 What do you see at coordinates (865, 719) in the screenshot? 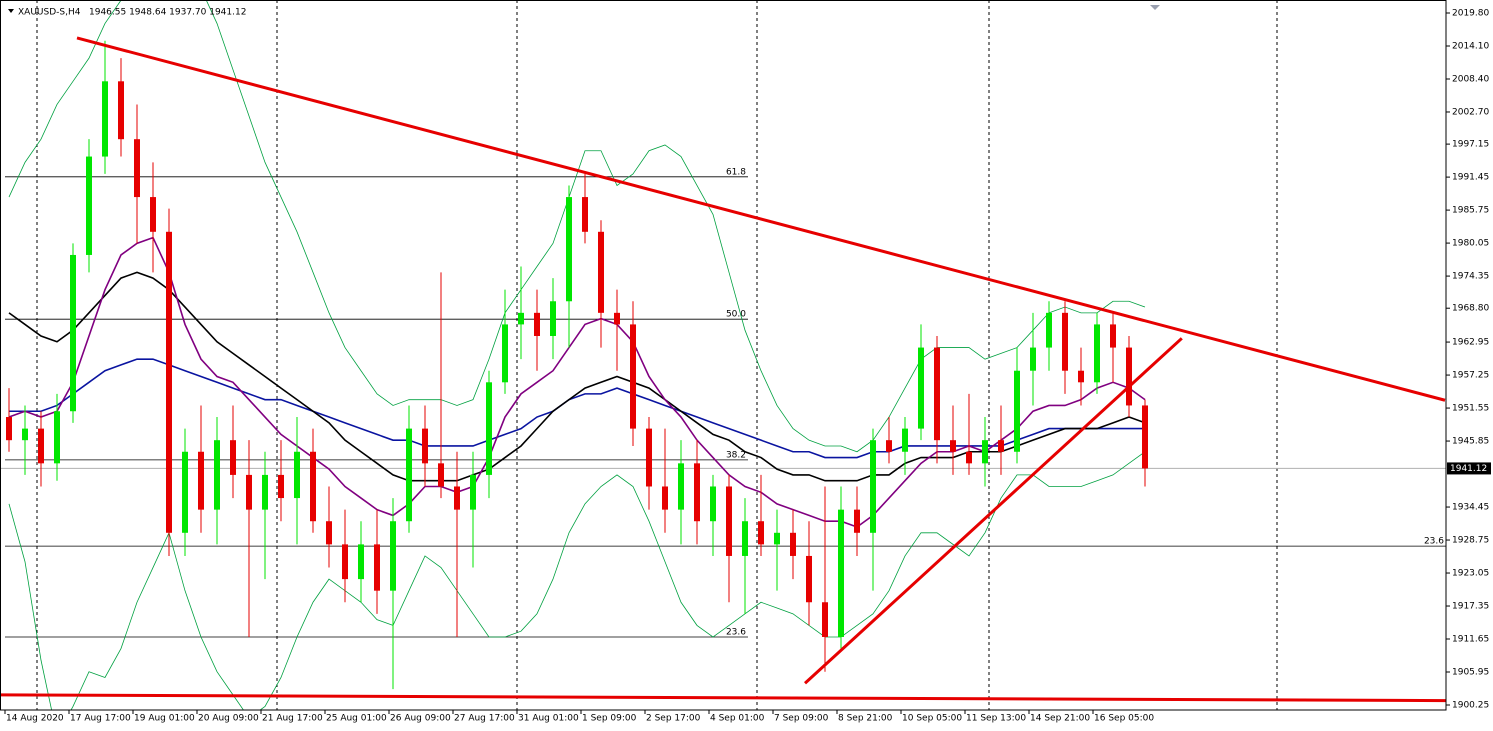
I see `x-tick-label: 8 Sep 21:00` at bounding box center [865, 719].